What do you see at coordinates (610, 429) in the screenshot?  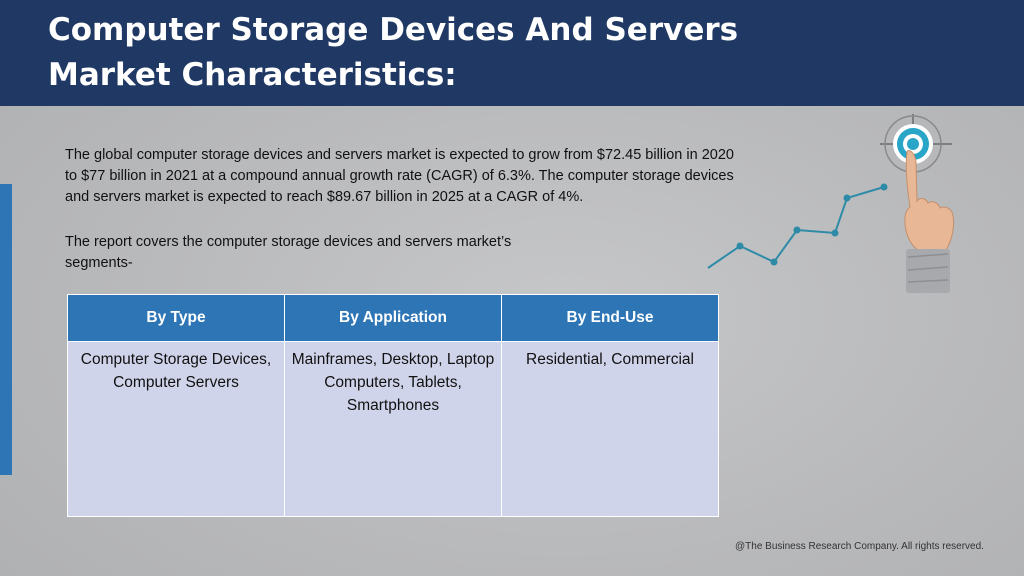 I see `cell-end-use-values: Residential, Commercial` at bounding box center [610, 429].